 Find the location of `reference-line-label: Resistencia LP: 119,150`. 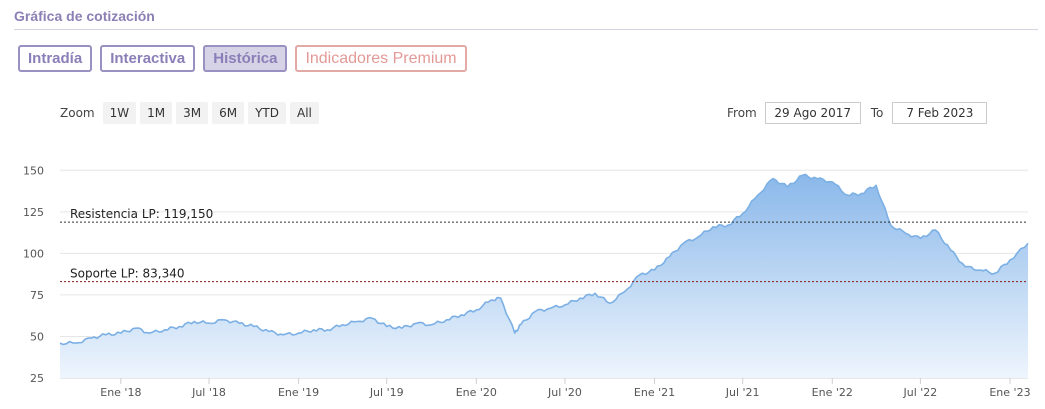

reference-line-label: Resistencia LP: 119,150 is located at coordinates (141, 214).